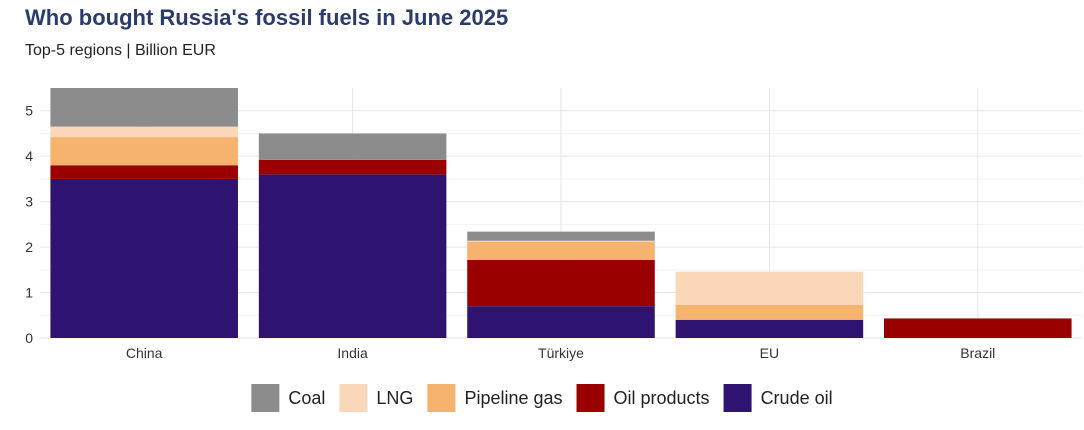 This screenshot has height=430, width=1084. What do you see at coordinates (561, 250) in the screenshot?
I see `bar-segment-t-rkiye-pipeline-gas` at bounding box center [561, 250].